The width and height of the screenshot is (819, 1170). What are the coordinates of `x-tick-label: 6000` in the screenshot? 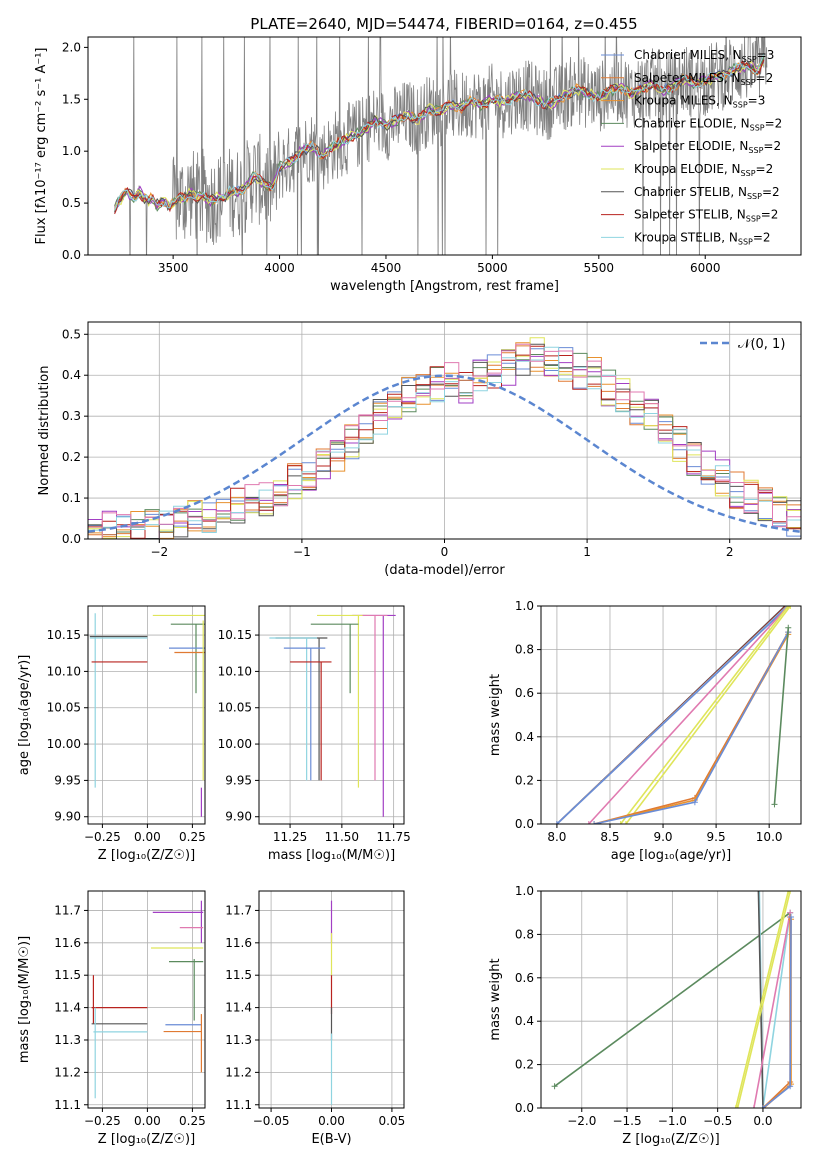 It's located at (705, 268).